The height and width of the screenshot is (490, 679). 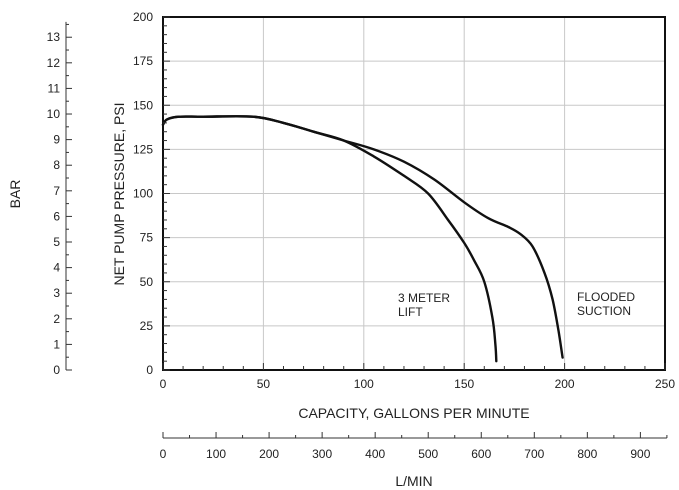 What do you see at coordinates (640, 454) in the screenshot?
I see `lmin-tick-label: 900` at bounding box center [640, 454].